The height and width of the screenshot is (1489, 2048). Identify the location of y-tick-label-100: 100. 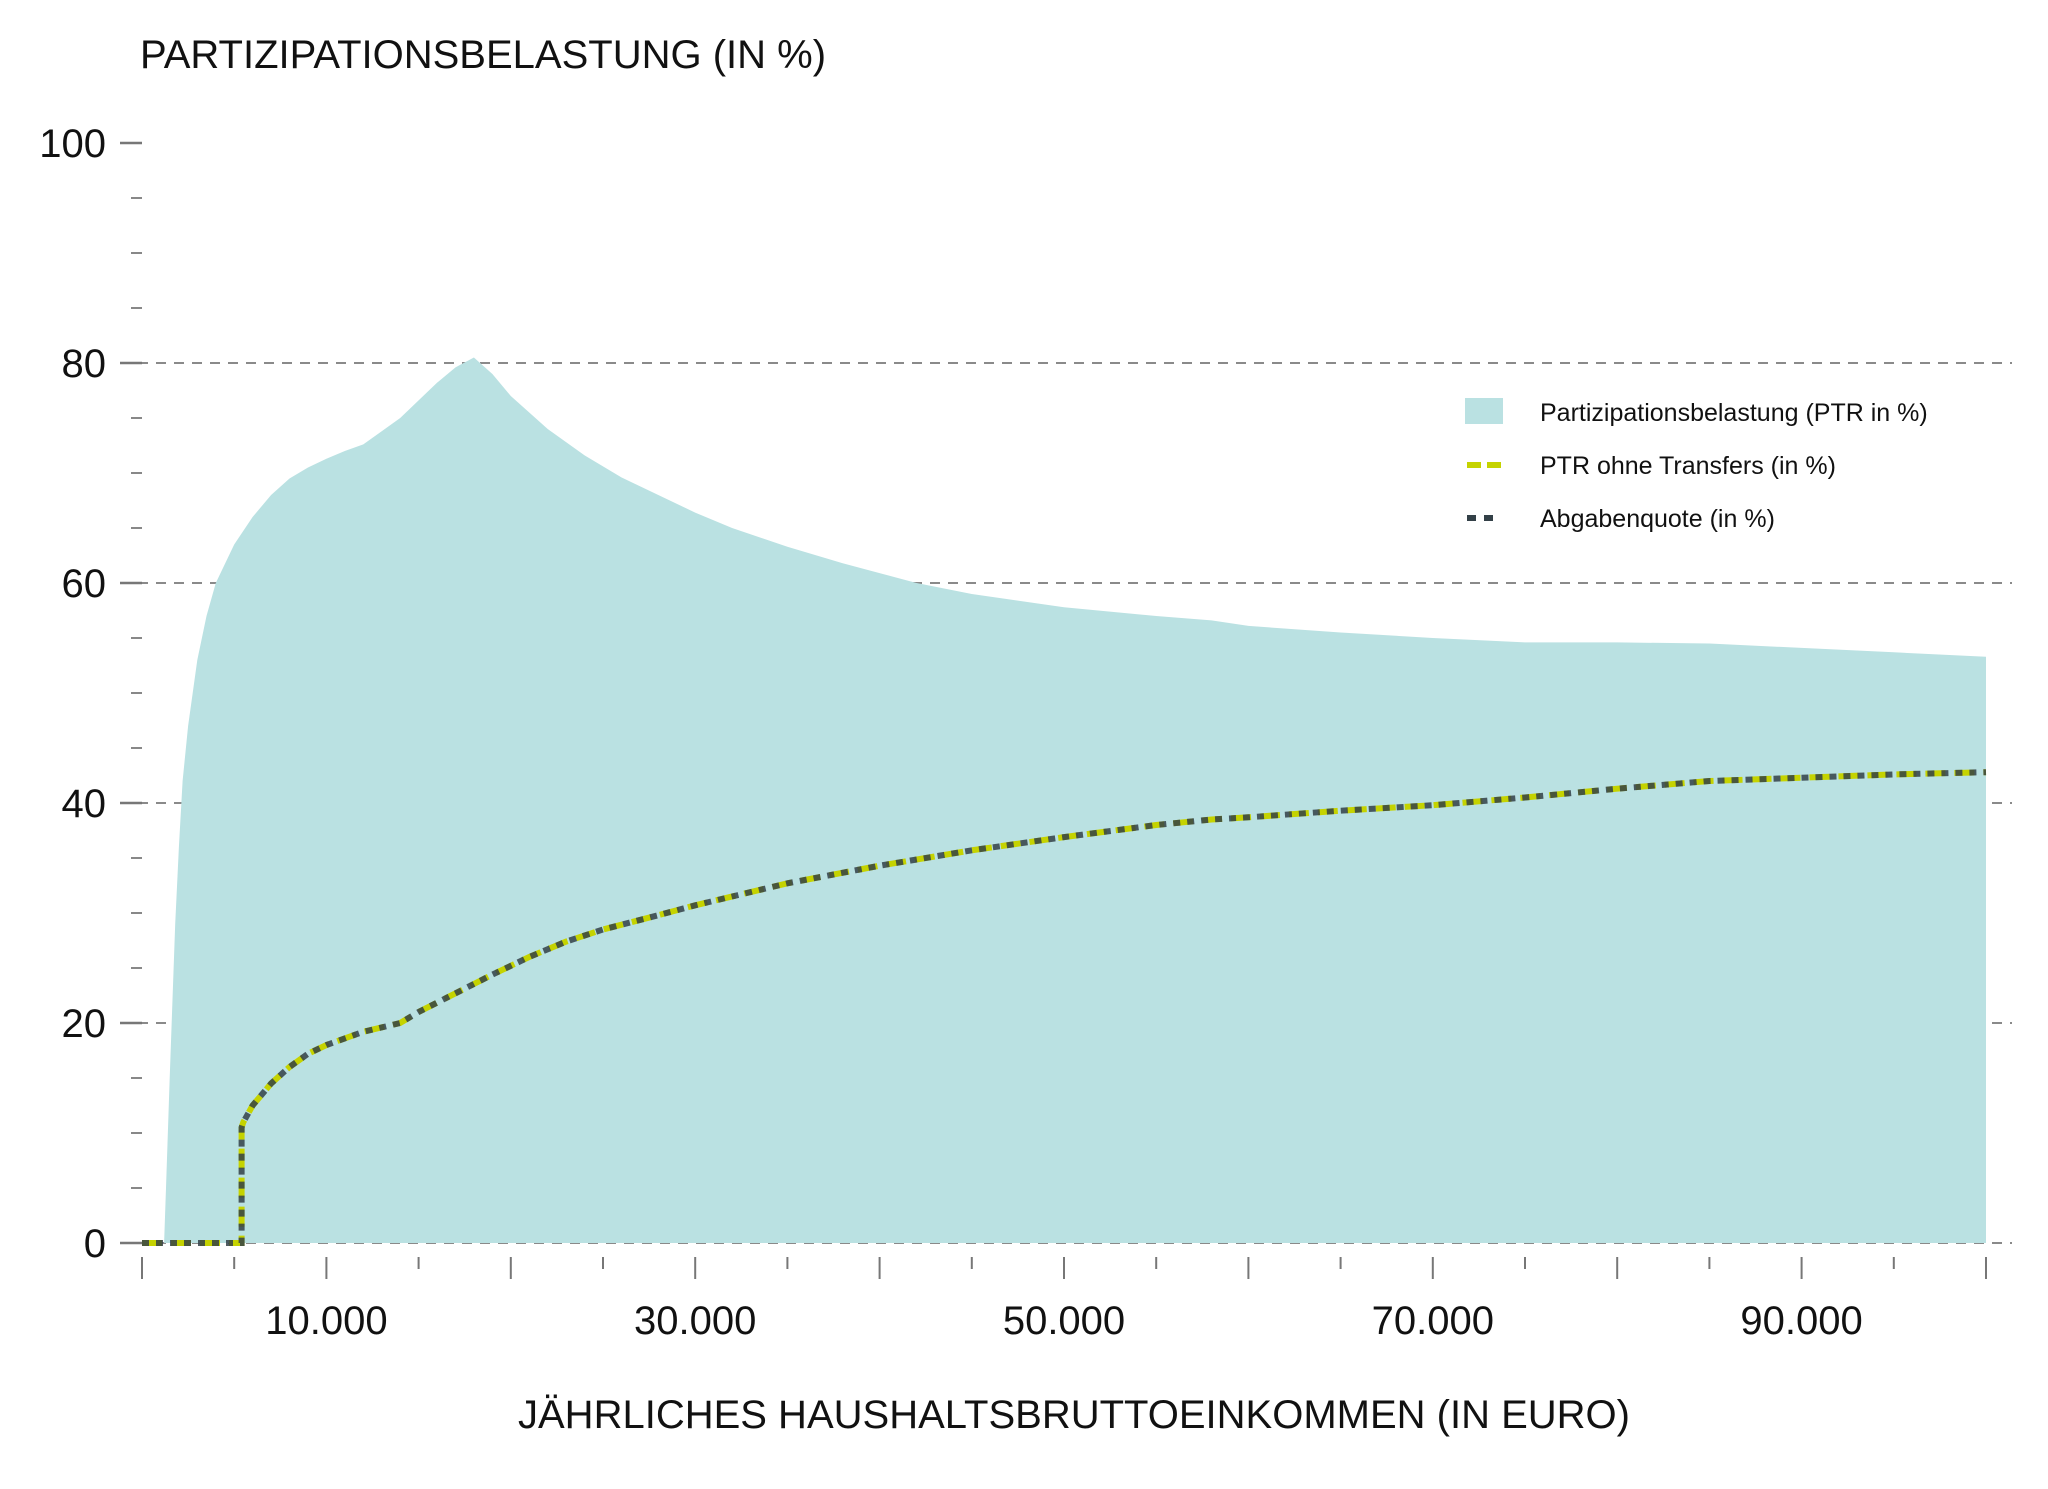
(72, 144).